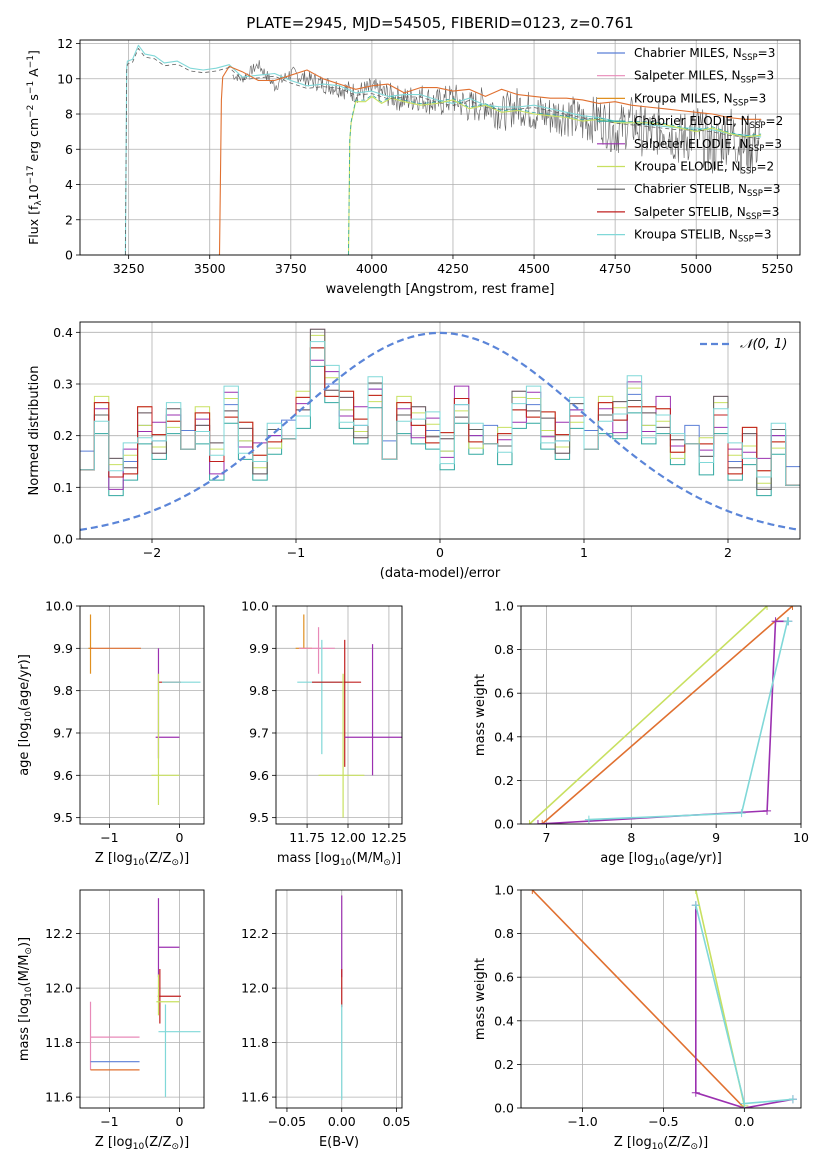 This screenshot has height=1170, width=819. I want to click on legend-label: Chabrier STELIB, NSSP=3, so click(707, 190).